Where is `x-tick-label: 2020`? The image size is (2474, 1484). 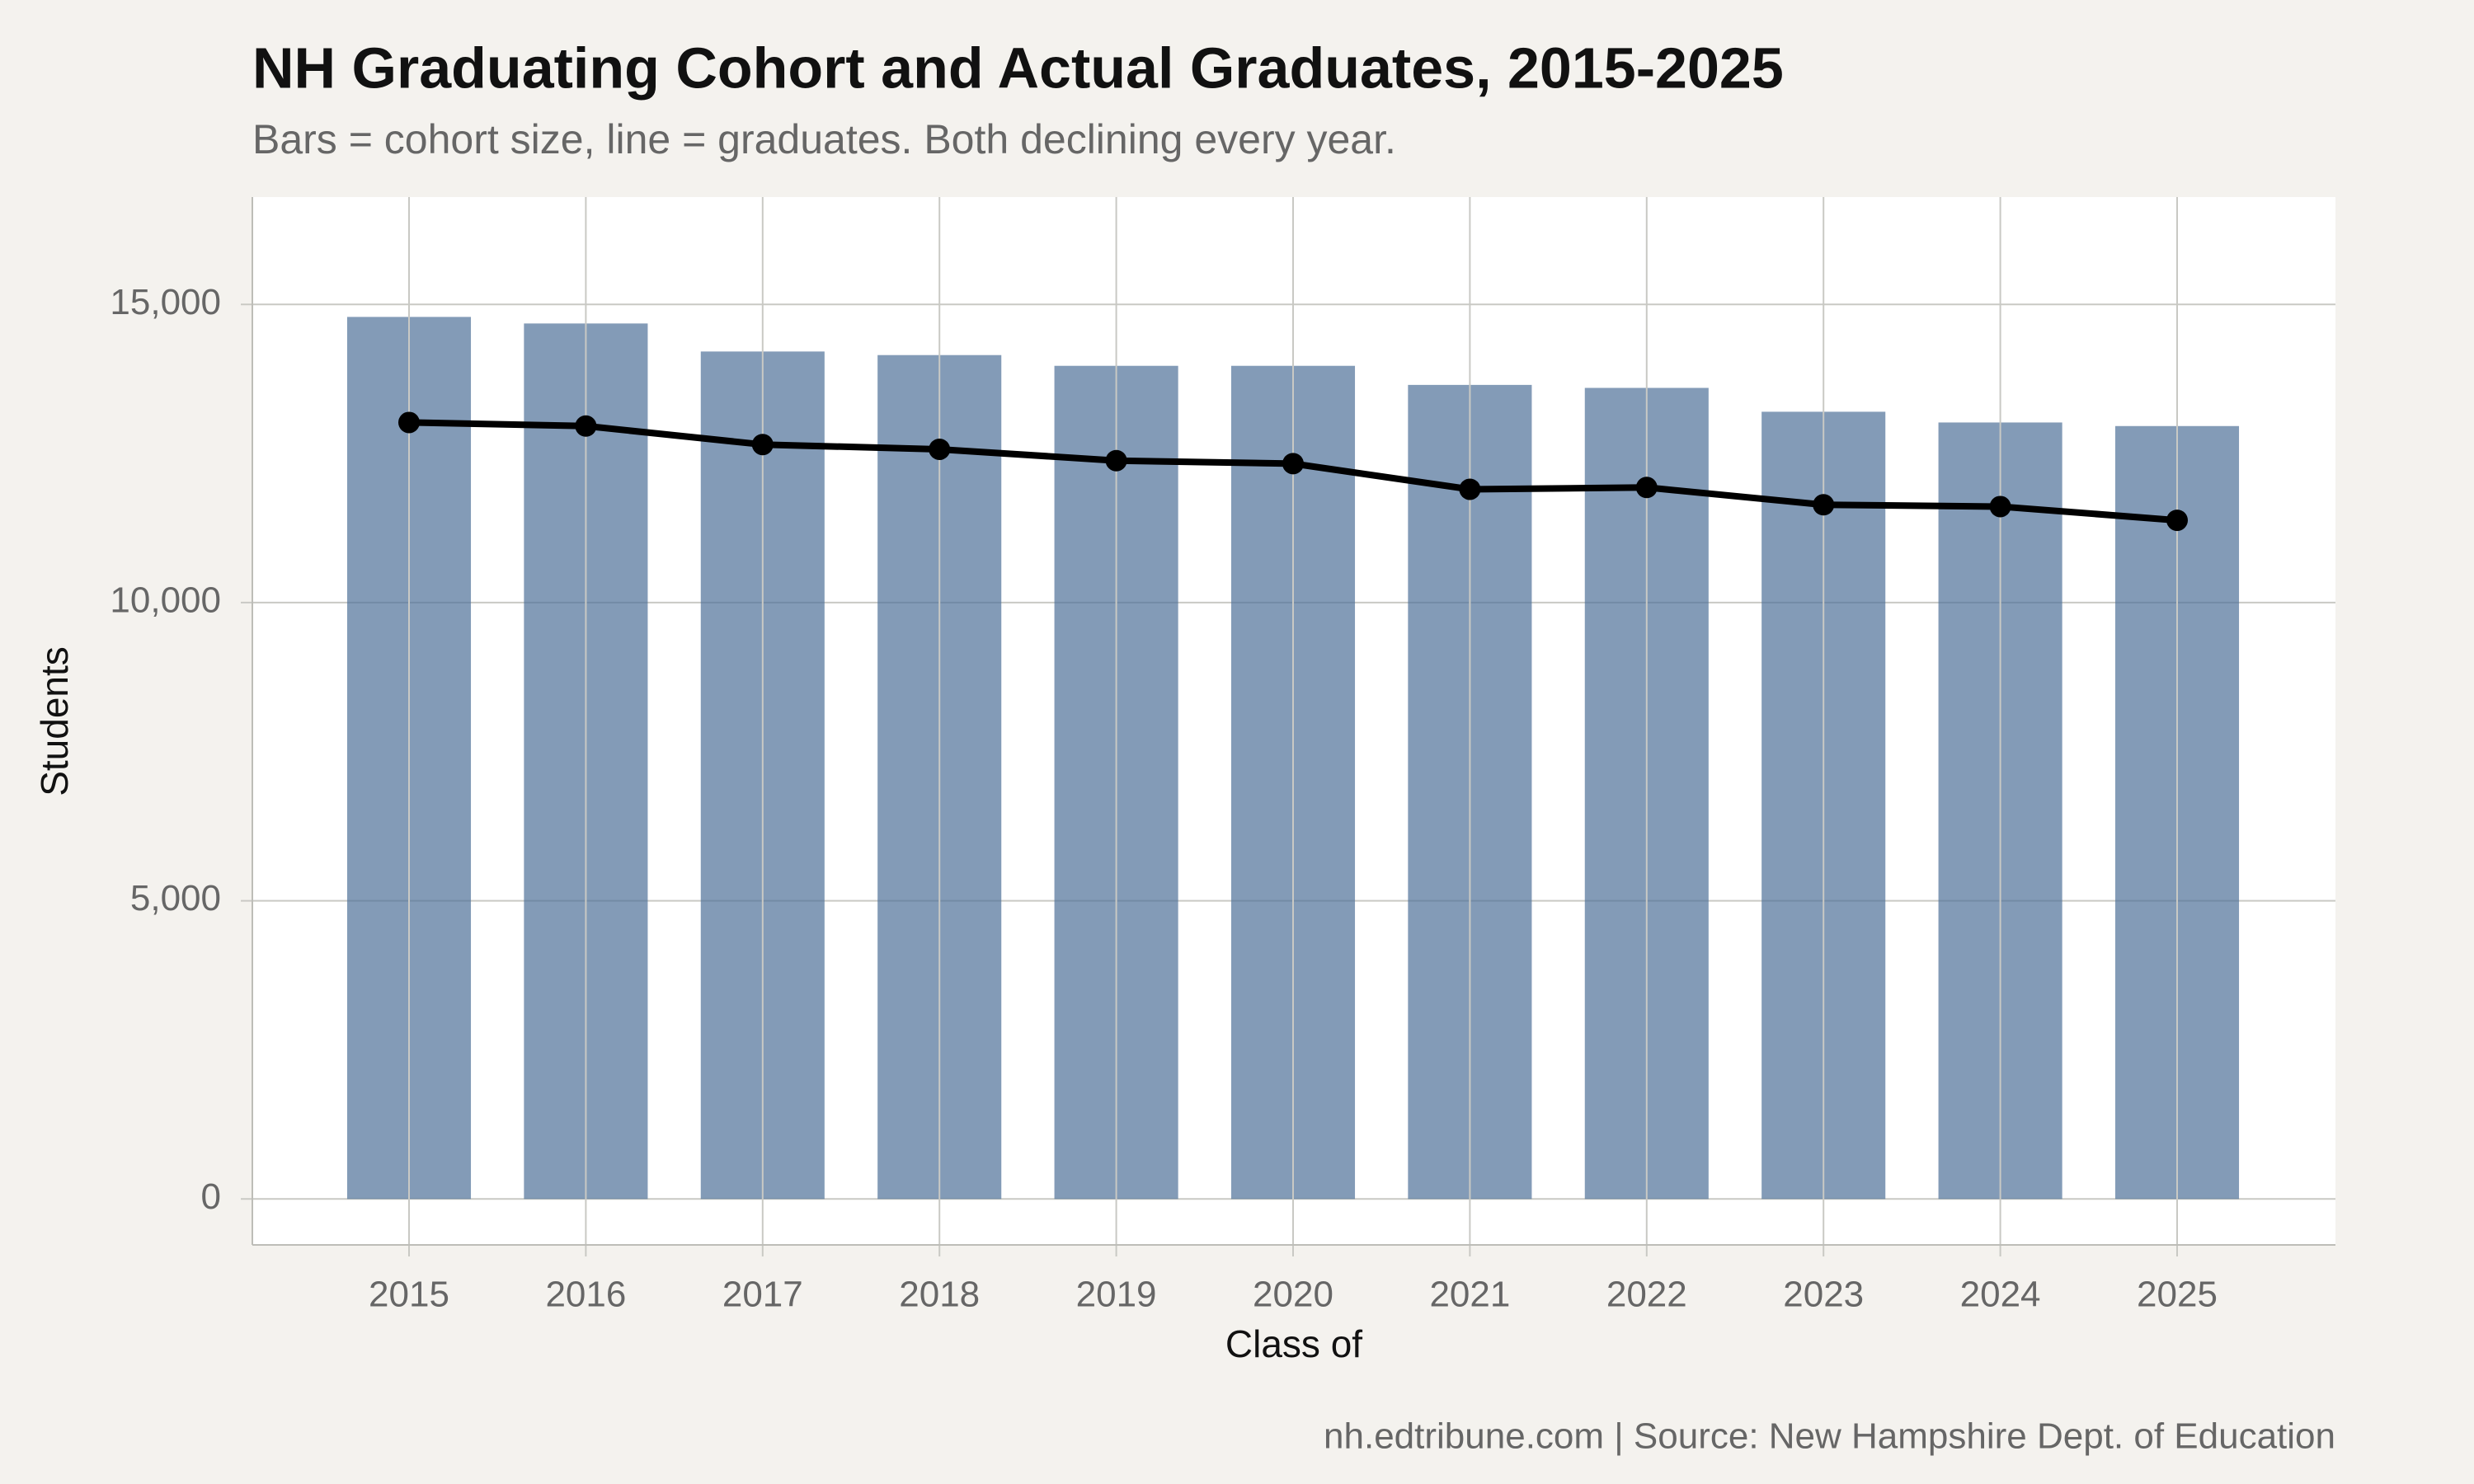
x-tick-label: 2020 is located at coordinates (1293, 1295).